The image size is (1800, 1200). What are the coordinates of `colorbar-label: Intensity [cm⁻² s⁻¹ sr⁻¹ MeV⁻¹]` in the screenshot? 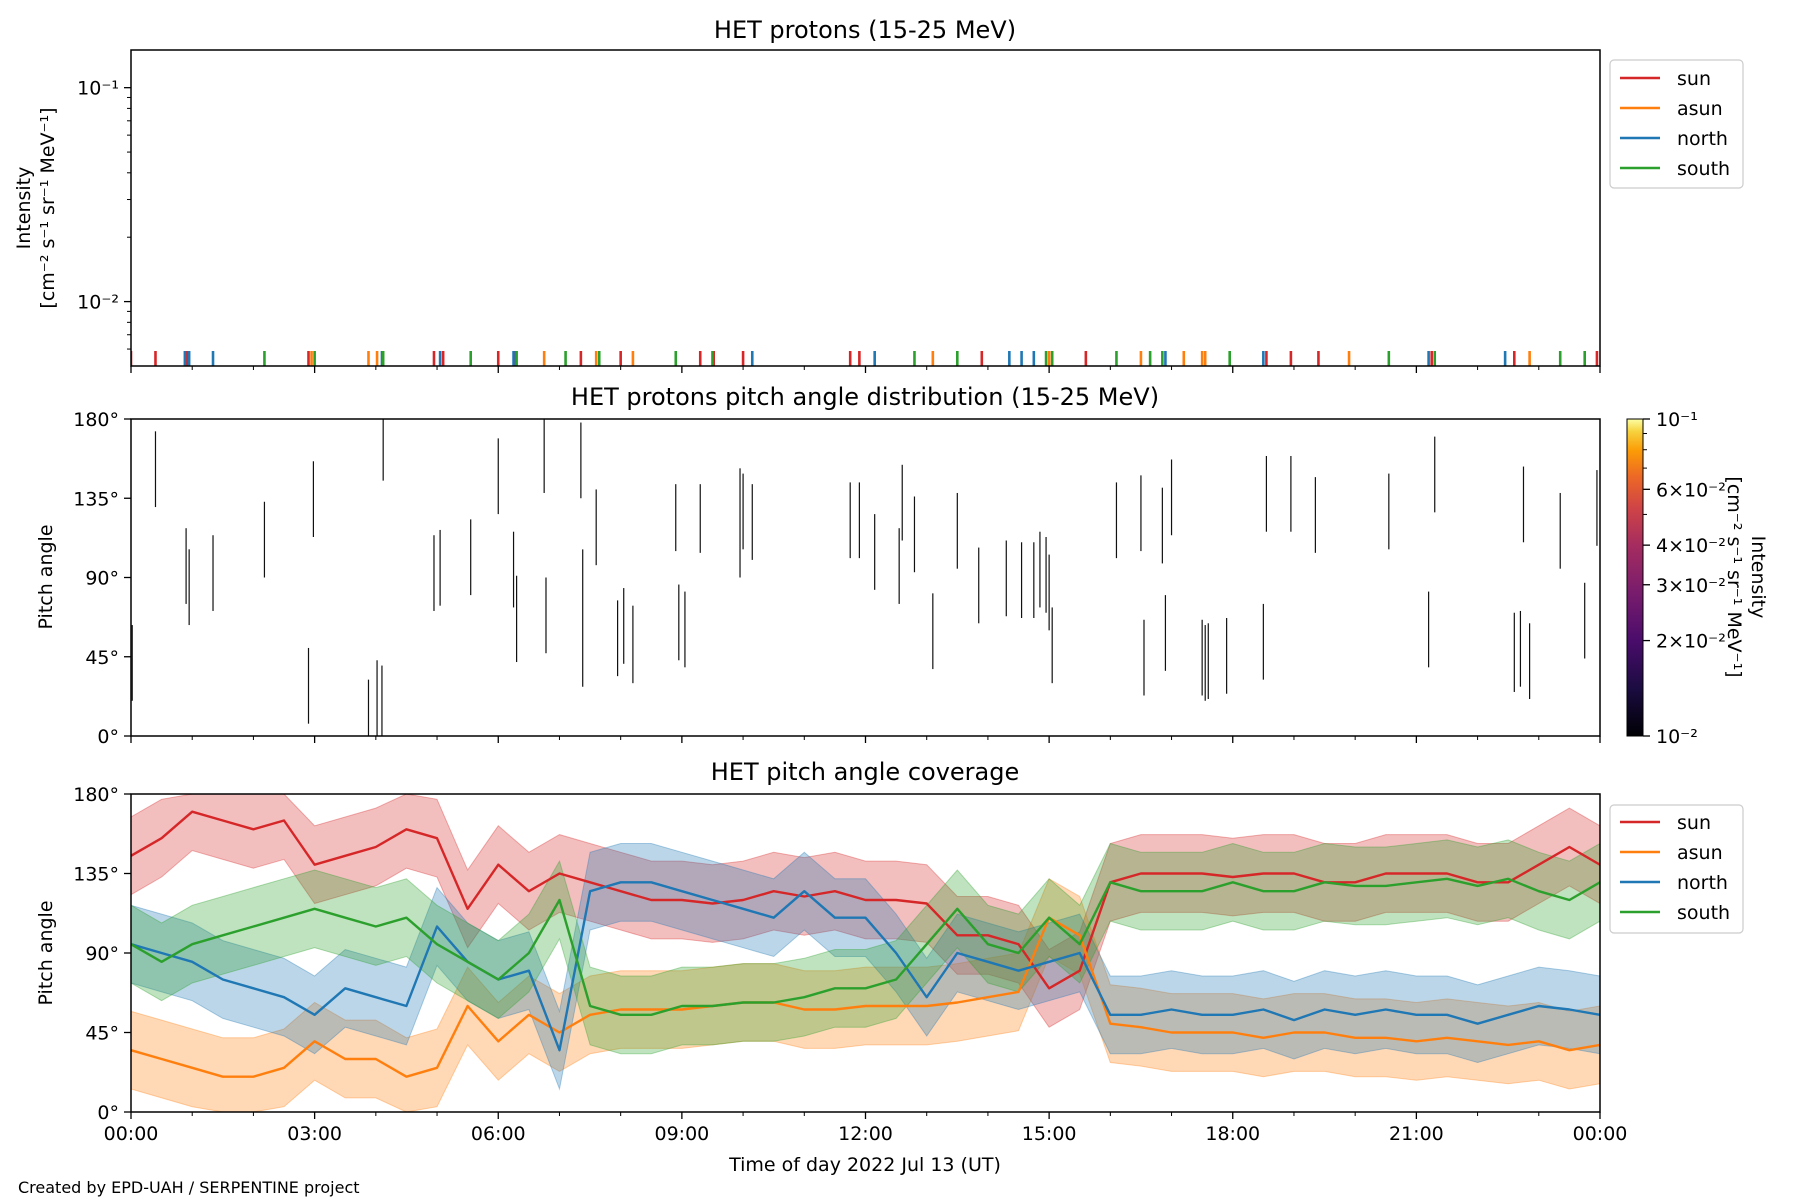 It's located at (1746, 576).